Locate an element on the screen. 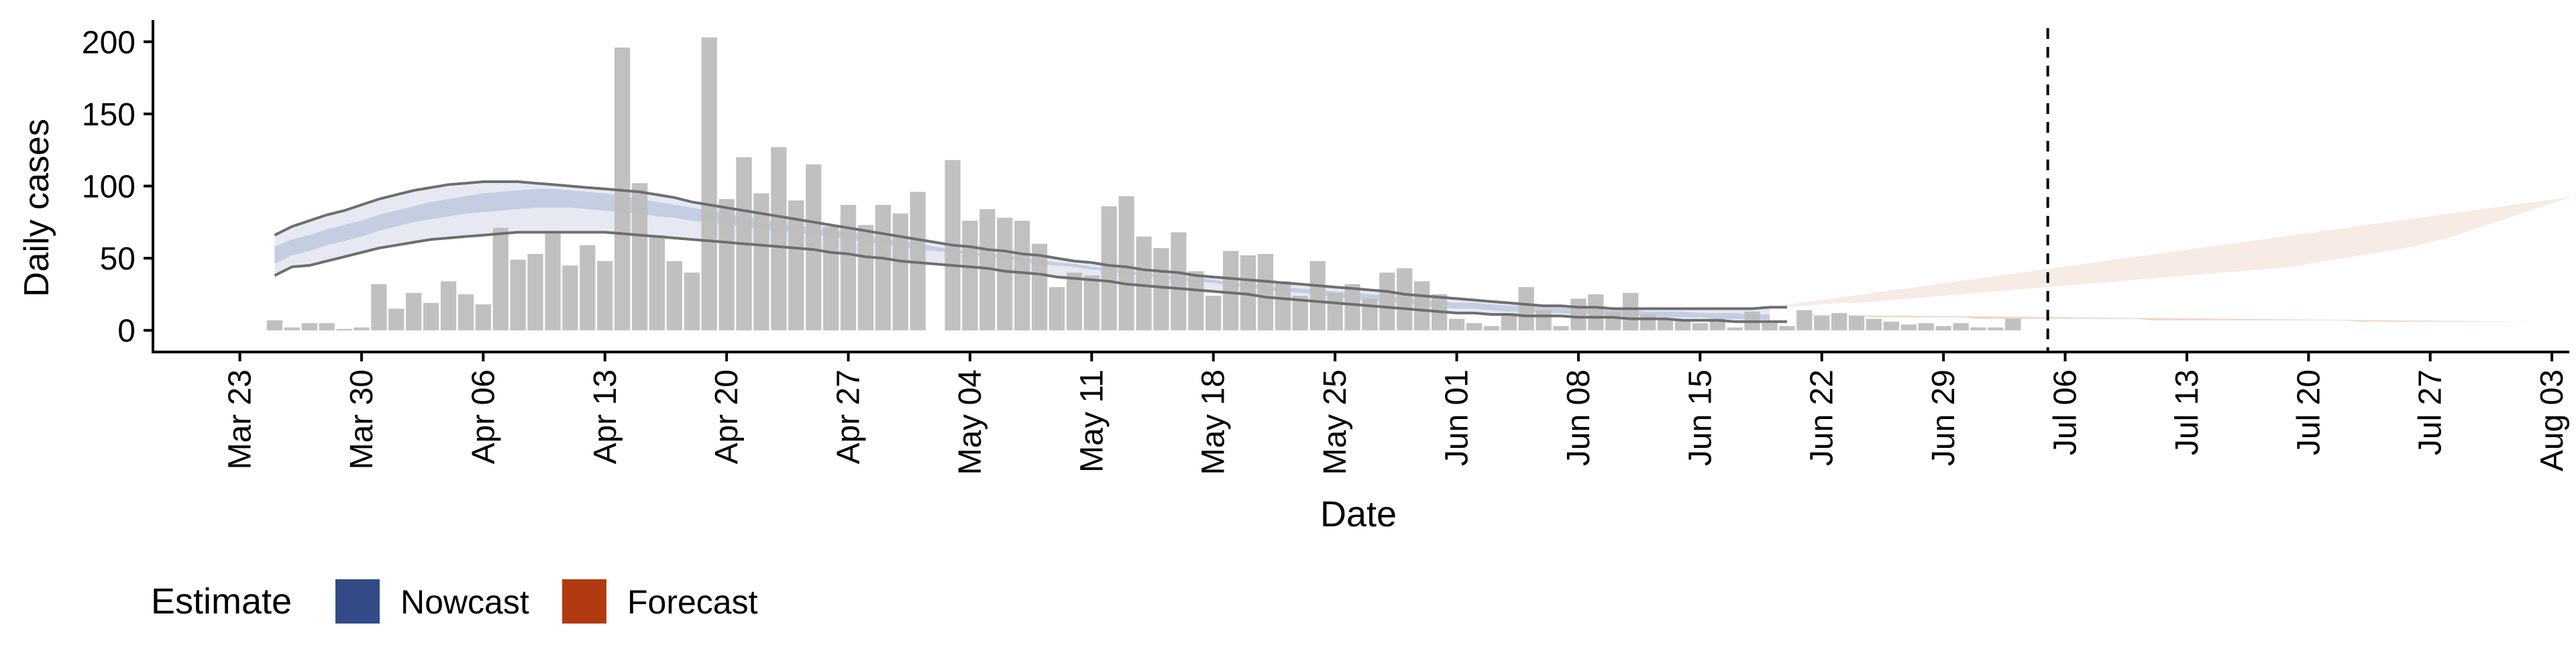  lower-interval-line is located at coordinates (1030, 277).